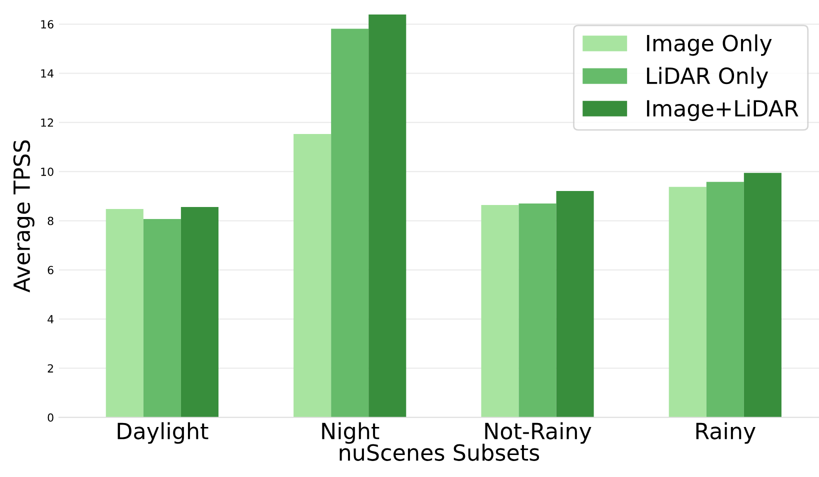 Image resolution: width=819 pixels, height=477 pixels. What do you see at coordinates (538, 433) in the screenshot?
I see `x-tick-label: Not-Rainy` at bounding box center [538, 433].